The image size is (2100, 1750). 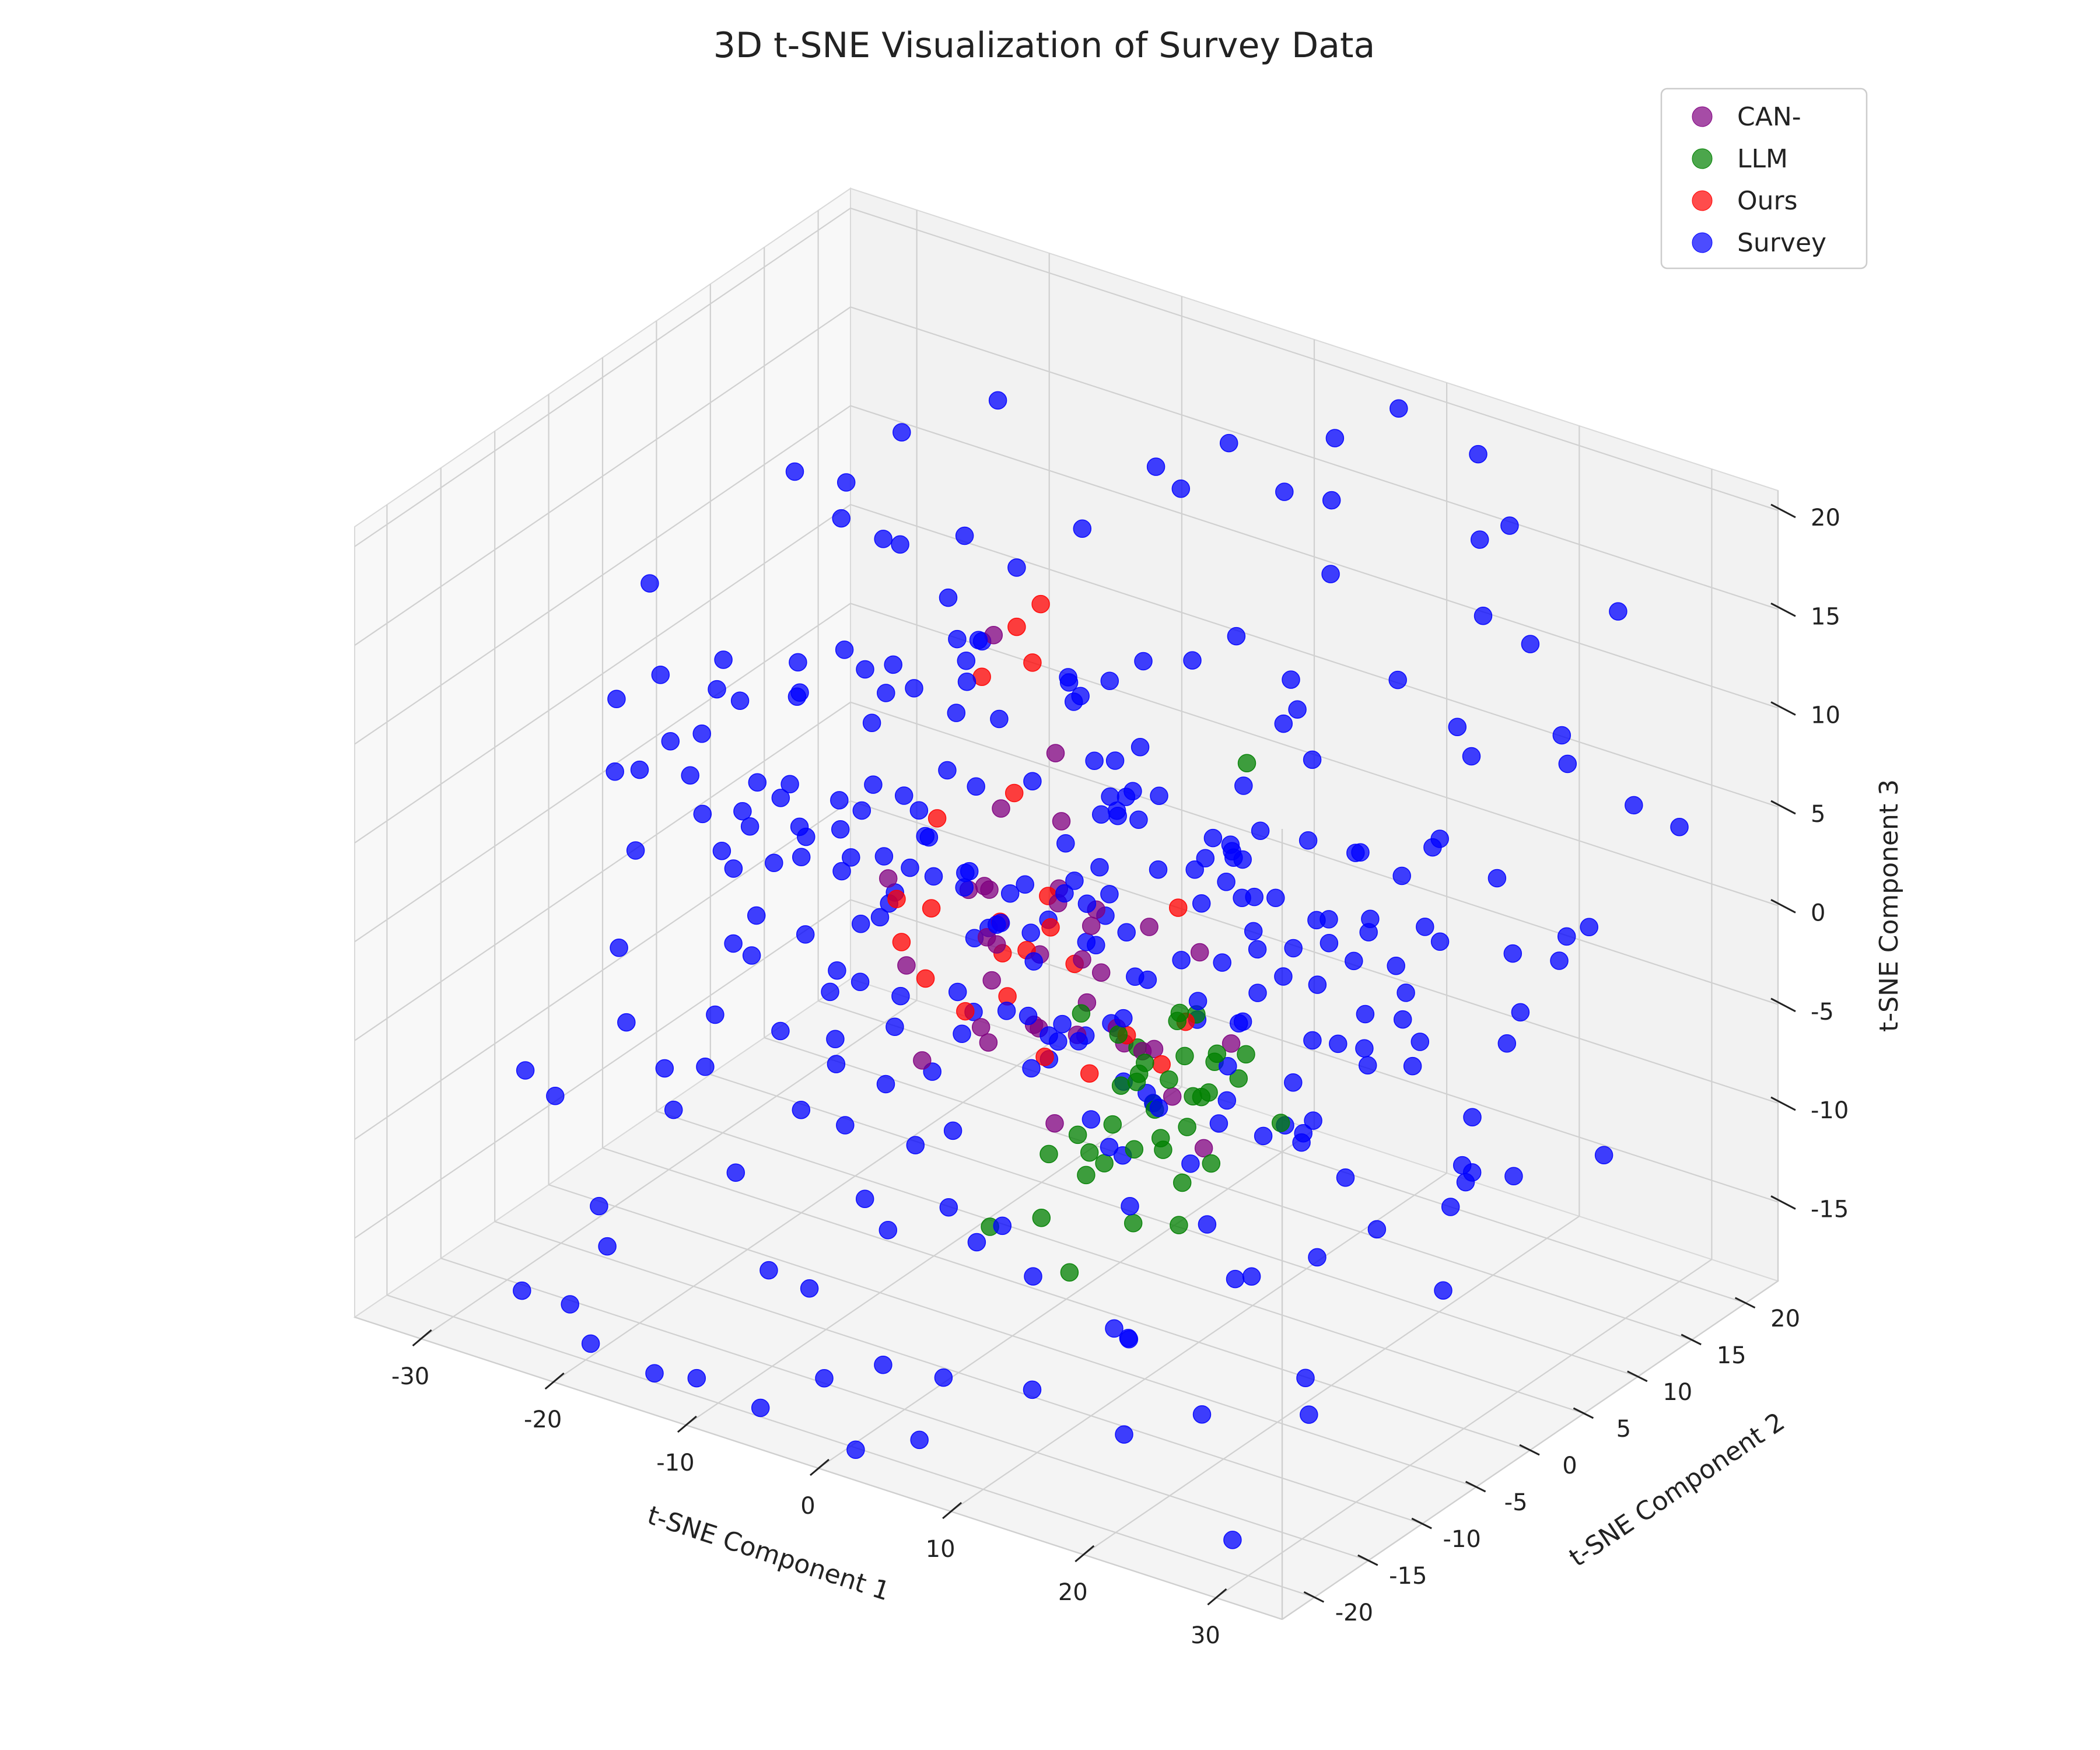 I want to click on y-tick-label: -20, so click(x=1354, y=1613).